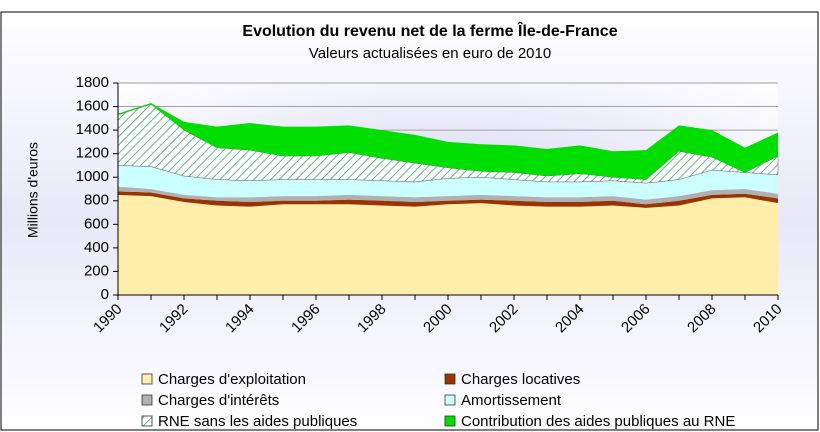 The height and width of the screenshot is (432, 820). I want to click on y-tick-label: 1400, so click(92, 129).